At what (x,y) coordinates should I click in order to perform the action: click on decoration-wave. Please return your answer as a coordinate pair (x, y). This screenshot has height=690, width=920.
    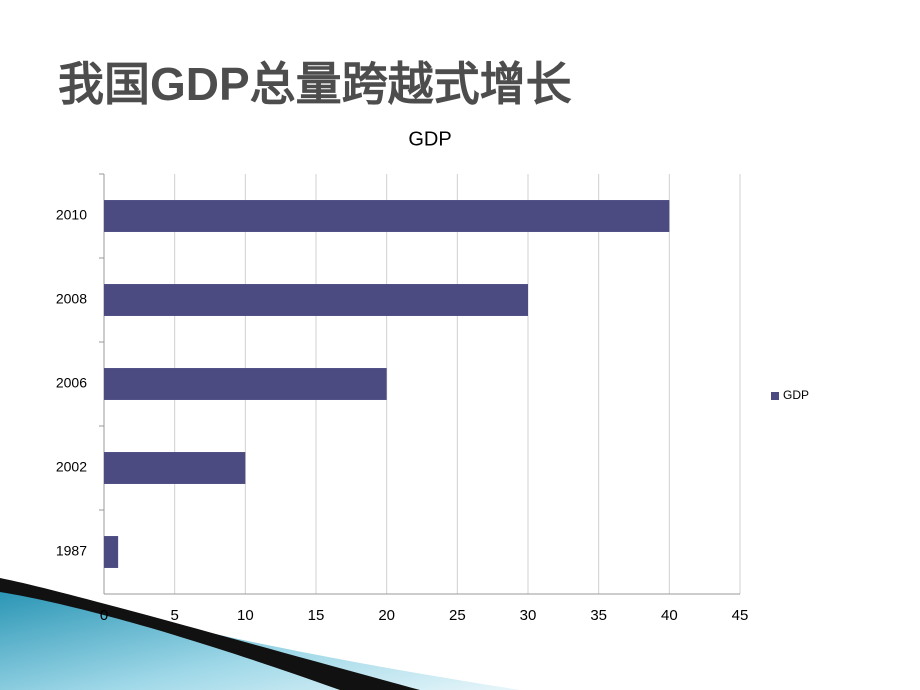
    Looking at the image, I should click on (260, 635).